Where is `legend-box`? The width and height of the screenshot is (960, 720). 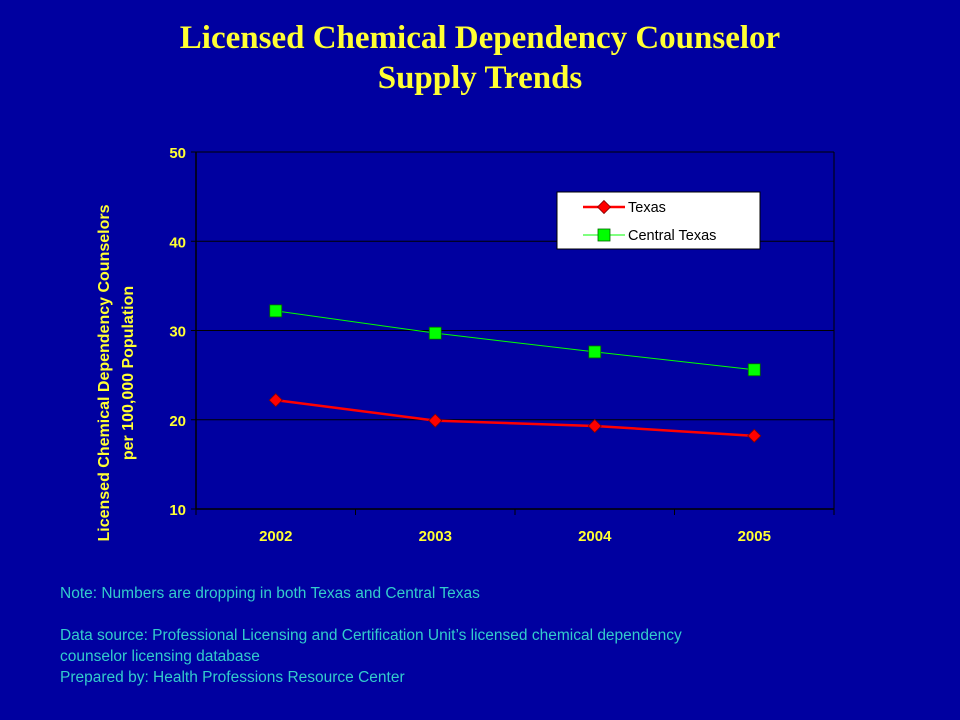 legend-box is located at coordinates (658, 220).